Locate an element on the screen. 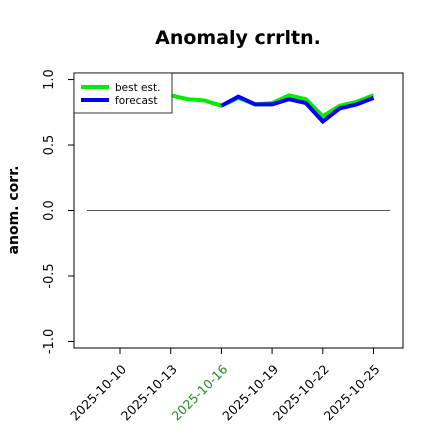  chart-title: Anomaly crrltn. is located at coordinates (238, 38).